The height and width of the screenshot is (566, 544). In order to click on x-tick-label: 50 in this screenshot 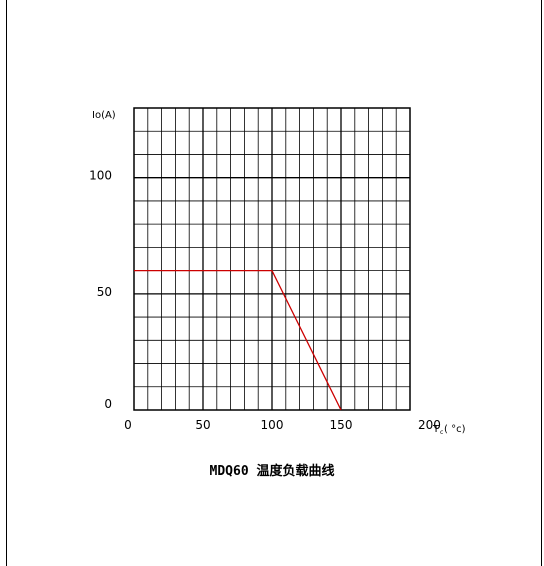, I will do `click(202, 425)`.